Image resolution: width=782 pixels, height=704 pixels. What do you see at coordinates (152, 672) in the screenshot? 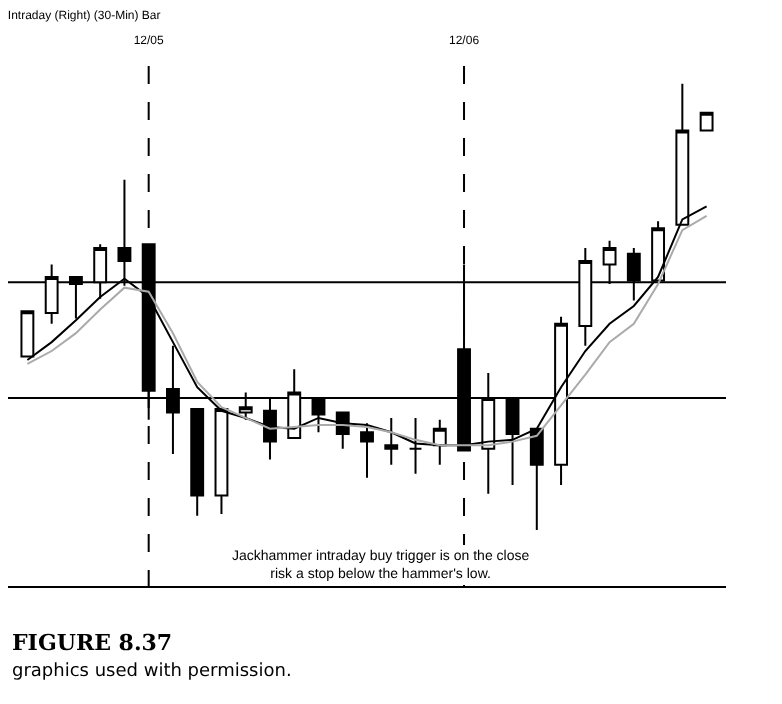
I see `text: graphics used with permission.` at bounding box center [152, 672].